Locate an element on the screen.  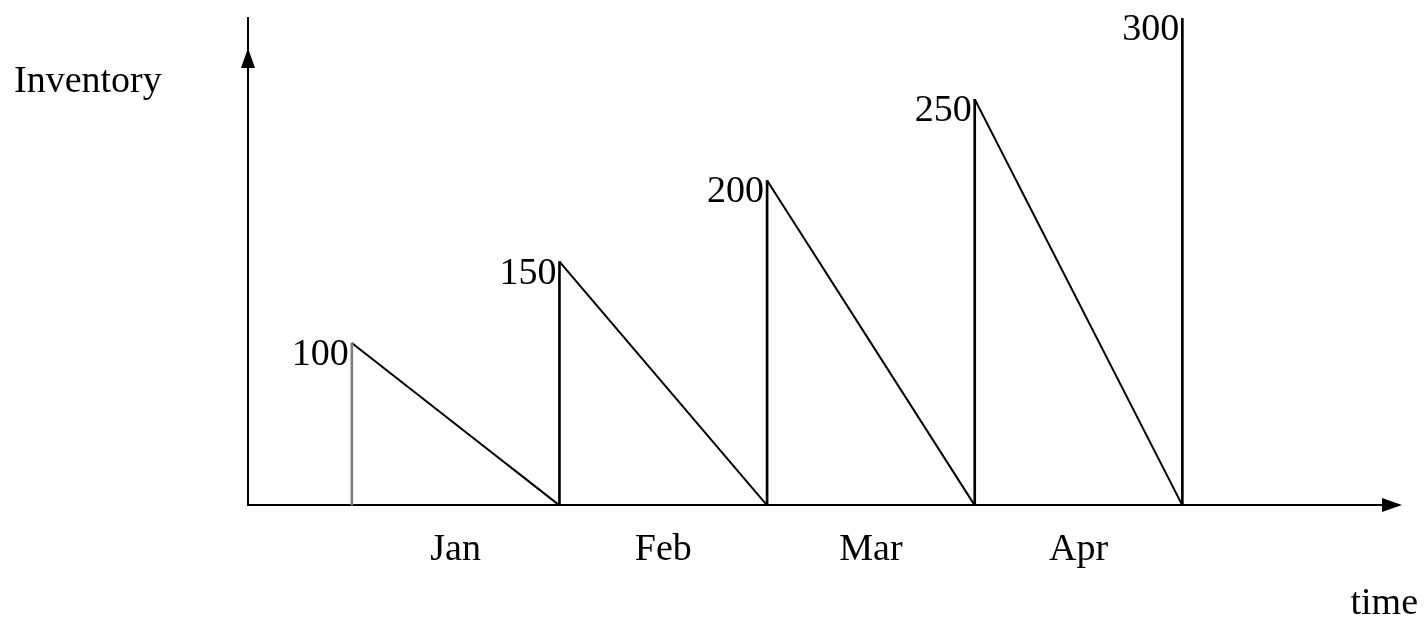
x-tick-label: Apr is located at coordinates (1078, 547).